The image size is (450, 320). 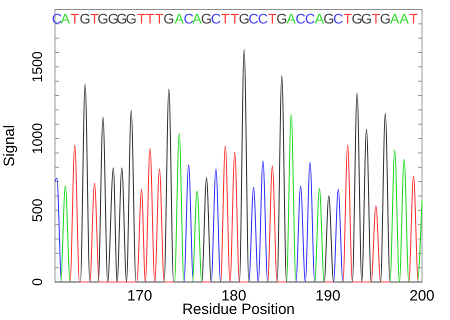 I want to click on y-tick-label: 1500, so click(x=36, y=66).